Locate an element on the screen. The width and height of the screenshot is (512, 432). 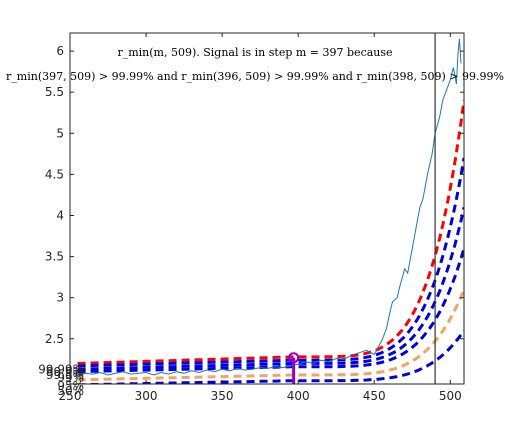
y-tick-label: 5 is located at coordinates (60, 133).